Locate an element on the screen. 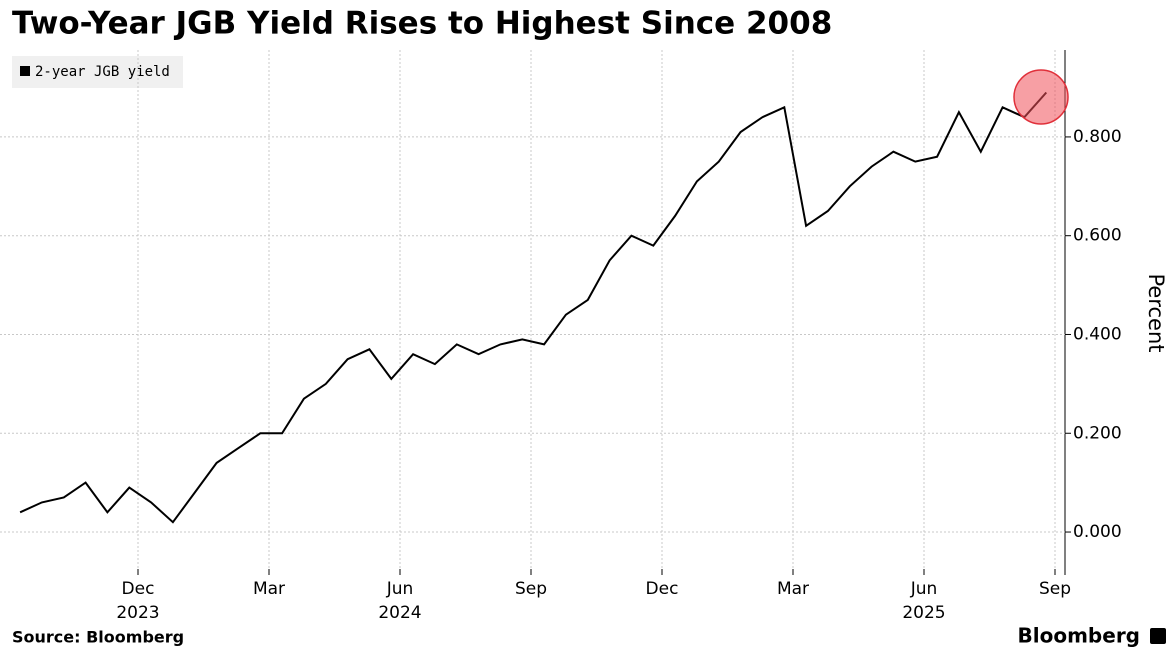 This screenshot has width=1176, height=665. y-axis-title: Percent is located at coordinates (1156, 312).